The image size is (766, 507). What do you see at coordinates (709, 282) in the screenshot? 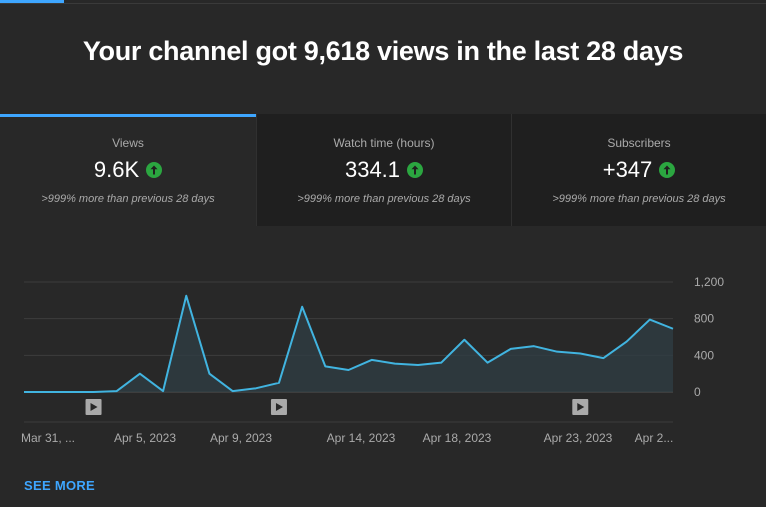
I see `y-tick-label: 1,200` at bounding box center [709, 282].